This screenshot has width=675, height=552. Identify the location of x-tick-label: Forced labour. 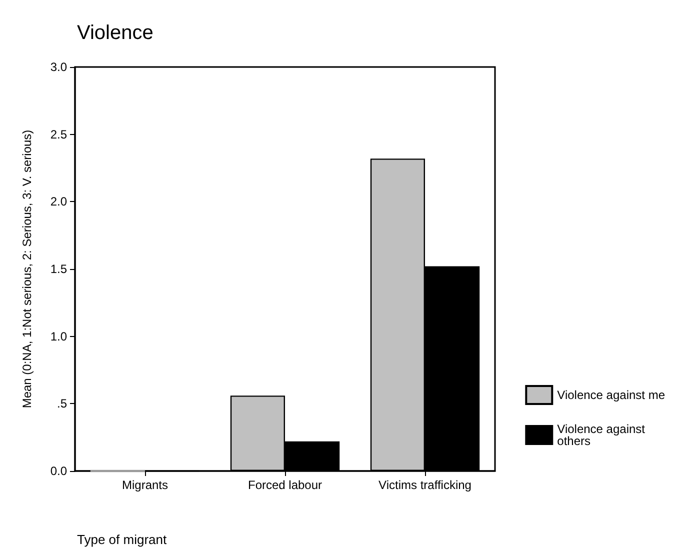
(285, 485).